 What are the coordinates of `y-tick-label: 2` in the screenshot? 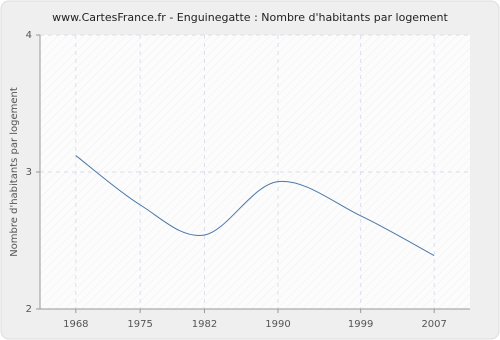 It's located at (29, 309).